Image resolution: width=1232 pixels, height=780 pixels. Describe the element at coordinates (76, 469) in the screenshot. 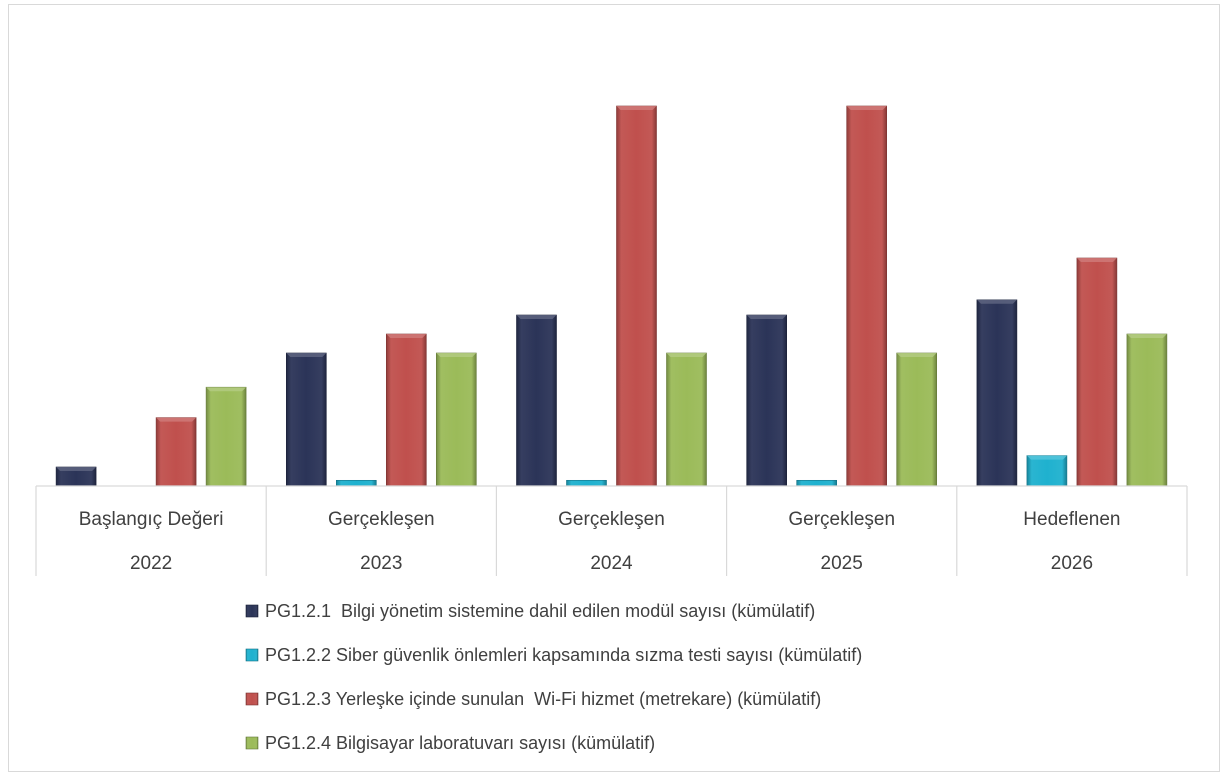

I see `bar-bevel-s1-c1` at that location.